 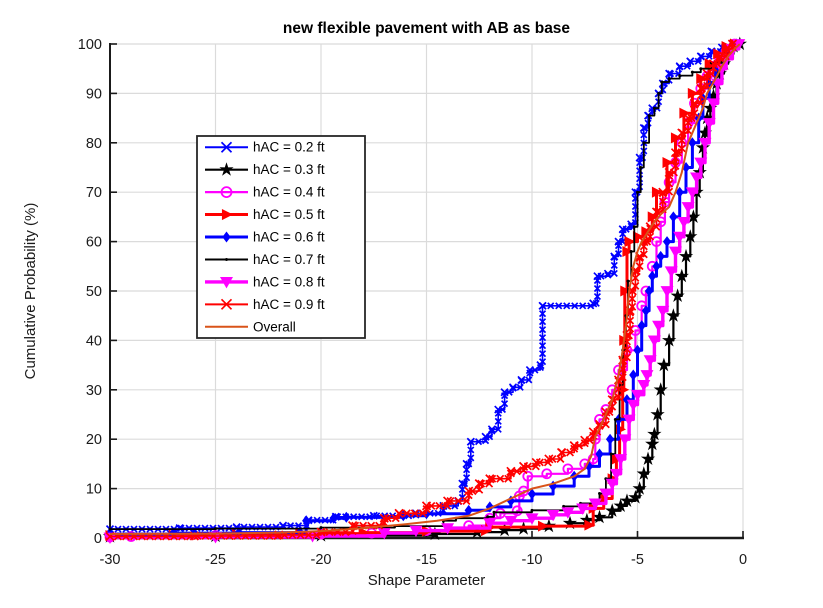 What do you see at coordinates (94, 94) in the screenshot?
I see `y-tick-label: 90` at bounding box center [94, 94].